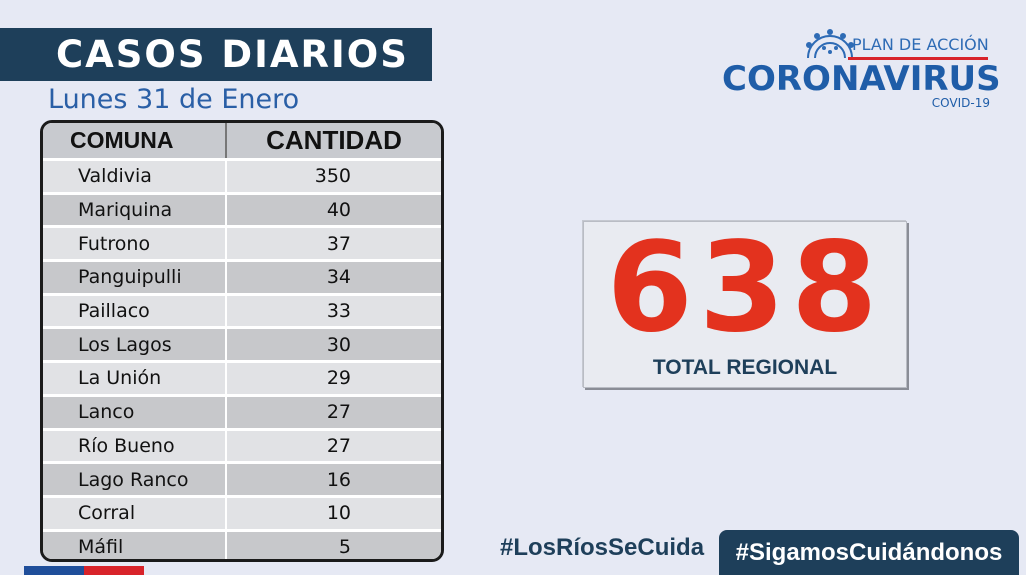 The height and width of the screenshot is (575, 1026). I want to click on flag-stripe, so click(84, 570).